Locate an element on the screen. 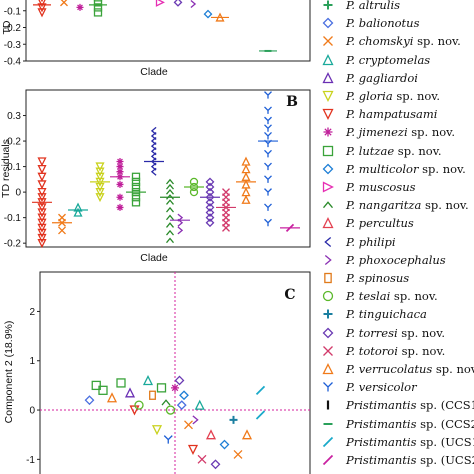 The image size is (474, 474). legend-item: Pristimantis sp. (UCS1) is located at coordinates (395, 442).